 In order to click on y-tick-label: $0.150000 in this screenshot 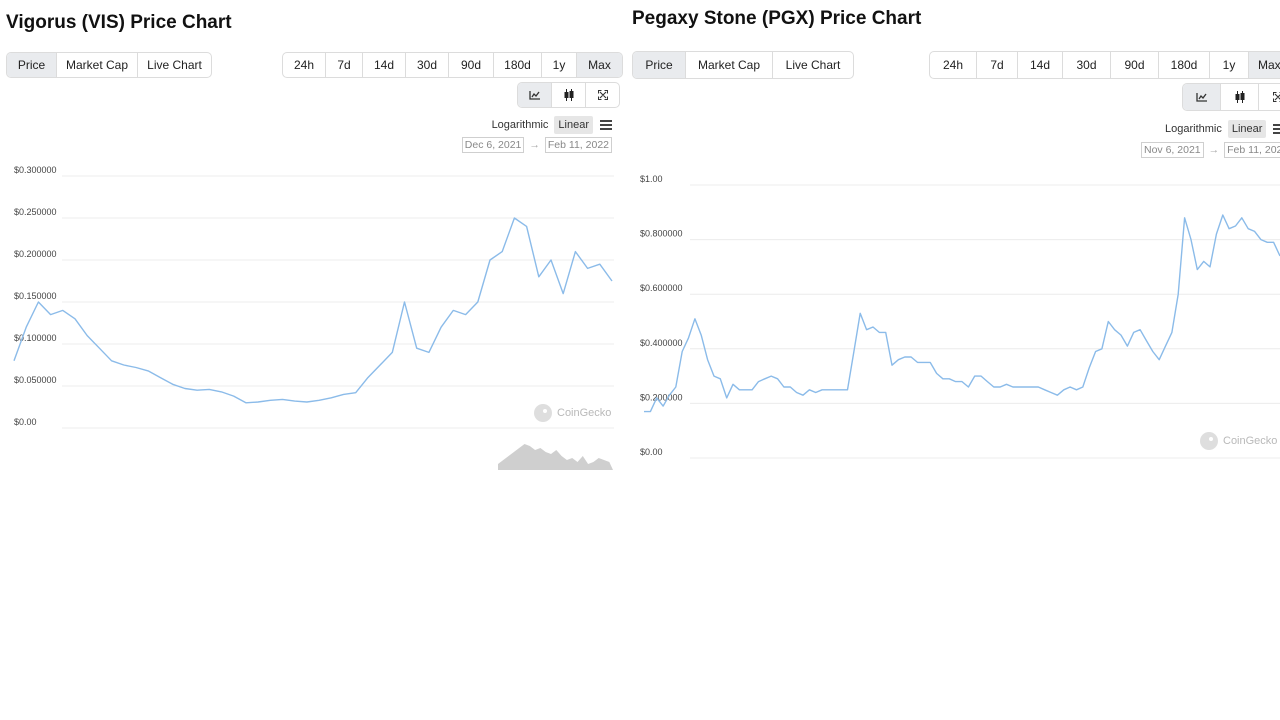, I will do `click(35, 296)`.